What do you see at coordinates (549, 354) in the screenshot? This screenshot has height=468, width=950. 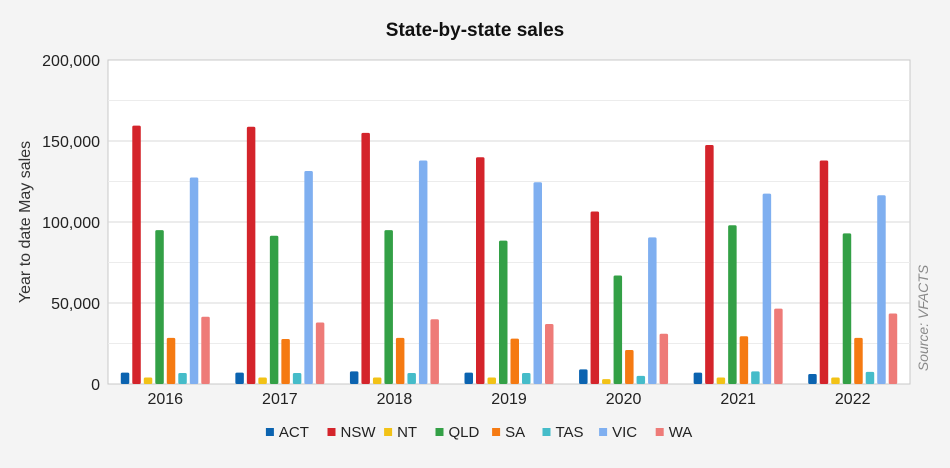 I see `bar-wa-2019` at bounding box center [549, 354].